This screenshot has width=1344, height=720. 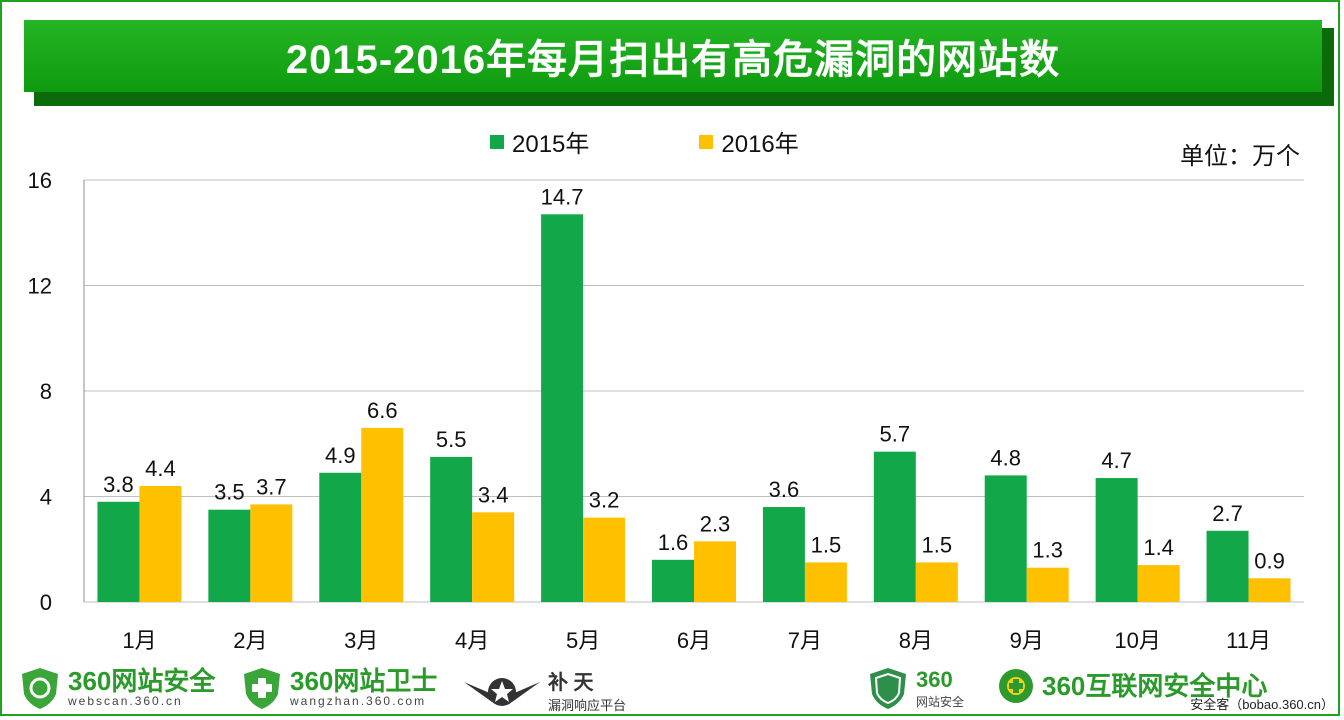 I want to click on logo-360-wzaq: 360 网站安全, so click(x=915, y=688).